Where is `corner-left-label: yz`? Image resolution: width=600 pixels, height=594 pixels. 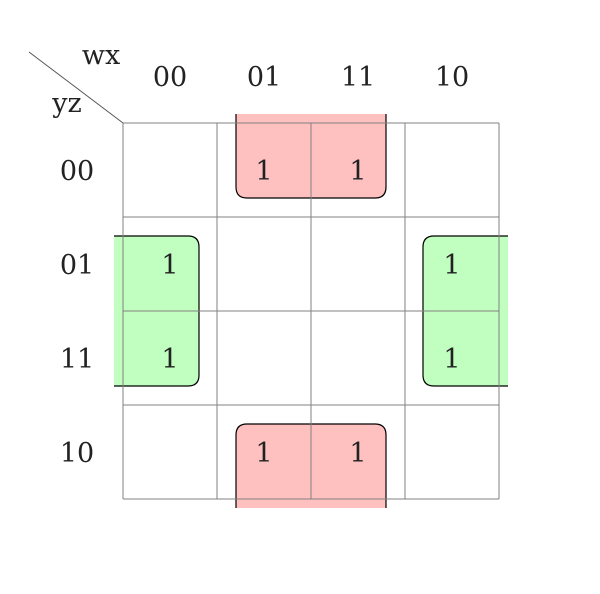 corner-left-label: yz is located at coordinates (66, 103).